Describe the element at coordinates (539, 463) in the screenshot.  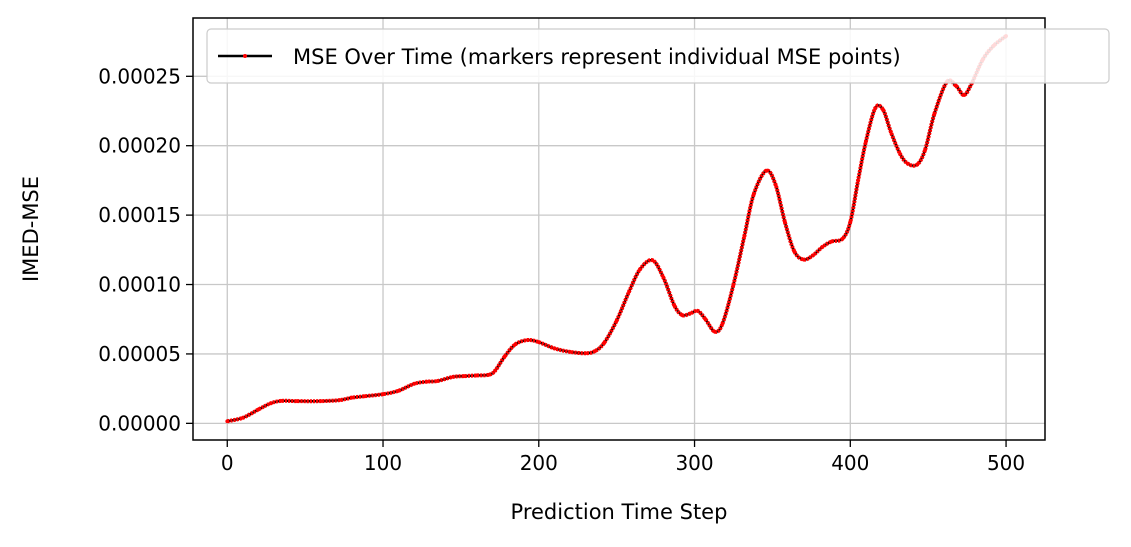
I see `x-tick-label: 200` at that location.